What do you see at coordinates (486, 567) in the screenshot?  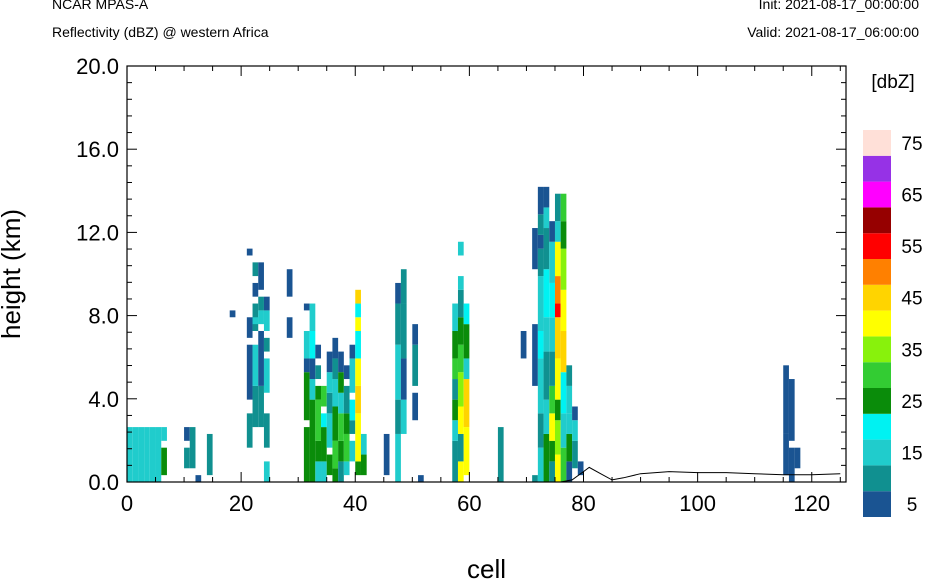 I see `x-axis-title: cell` at bounding box center [486, 567].